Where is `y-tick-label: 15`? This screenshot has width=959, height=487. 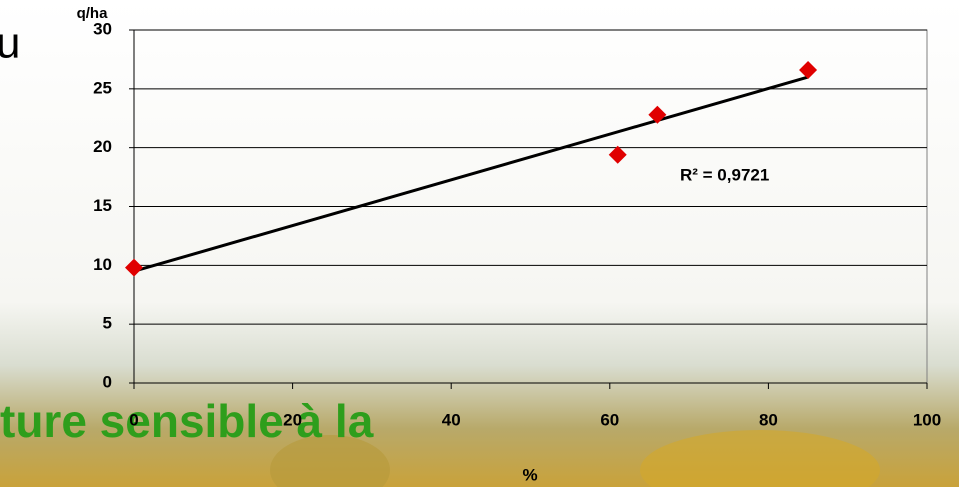
y-tick-label: 15 is located at coordinates (102, 205).